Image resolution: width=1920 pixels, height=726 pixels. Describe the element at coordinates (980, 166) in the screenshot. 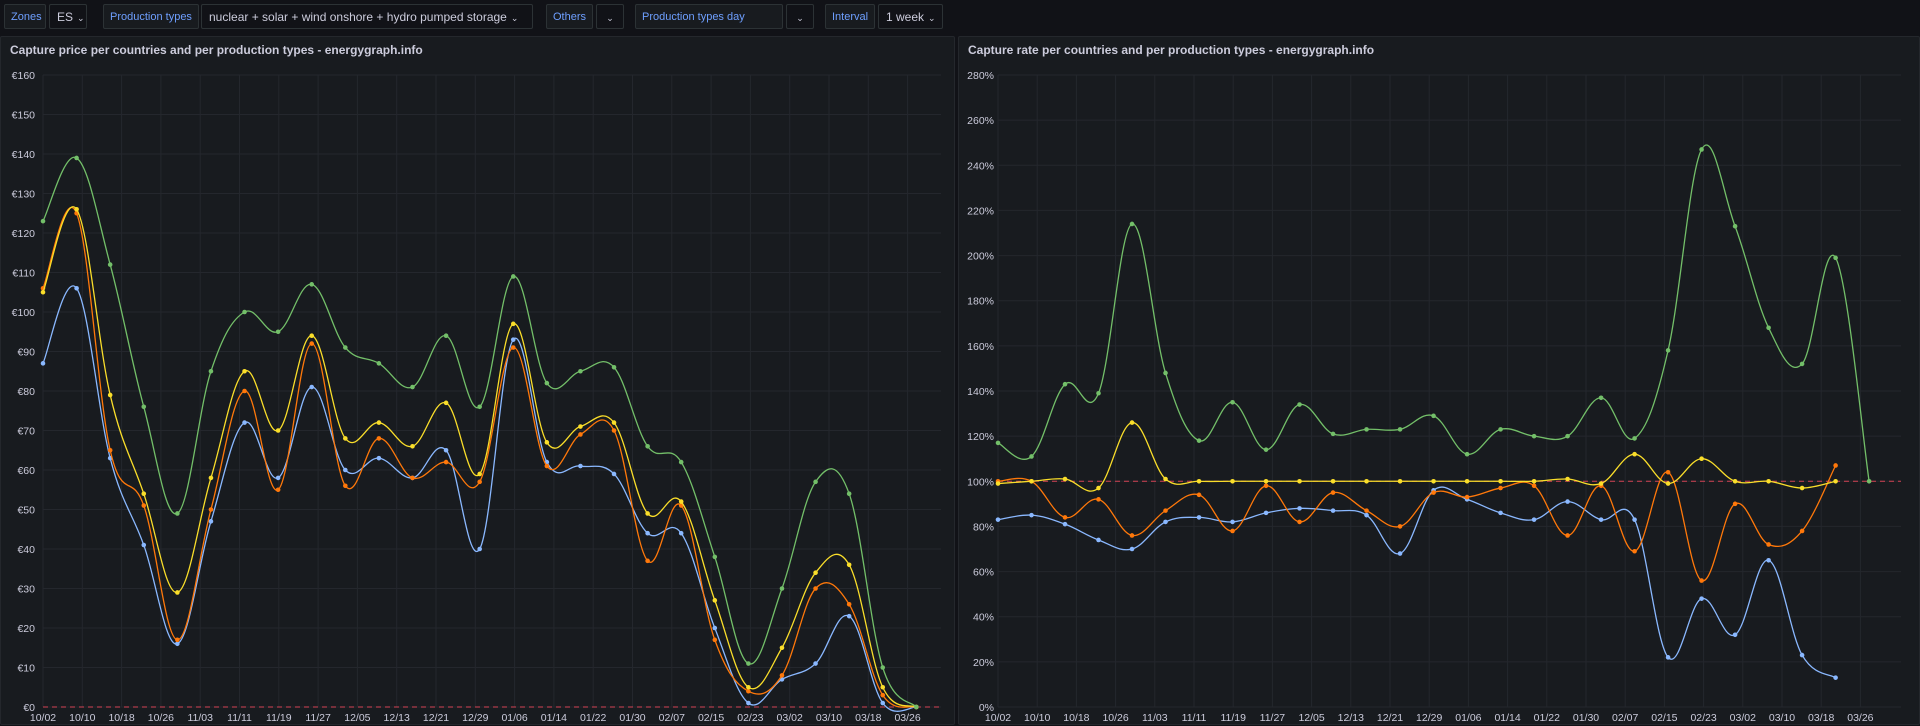

I see `y-tick-label: 240%` at that location.